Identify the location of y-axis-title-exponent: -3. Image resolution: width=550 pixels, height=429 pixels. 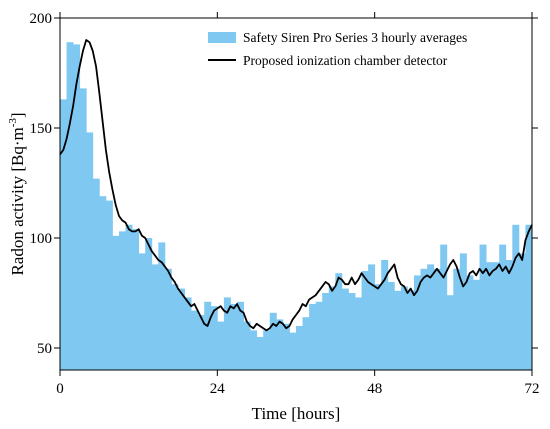
(13, 123).